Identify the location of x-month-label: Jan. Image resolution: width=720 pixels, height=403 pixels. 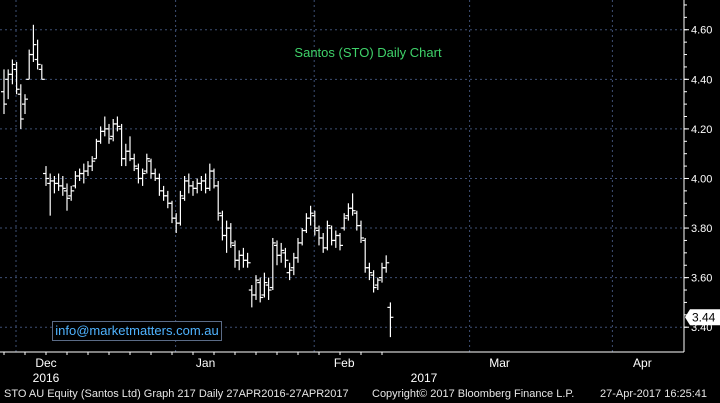
(205, 363).